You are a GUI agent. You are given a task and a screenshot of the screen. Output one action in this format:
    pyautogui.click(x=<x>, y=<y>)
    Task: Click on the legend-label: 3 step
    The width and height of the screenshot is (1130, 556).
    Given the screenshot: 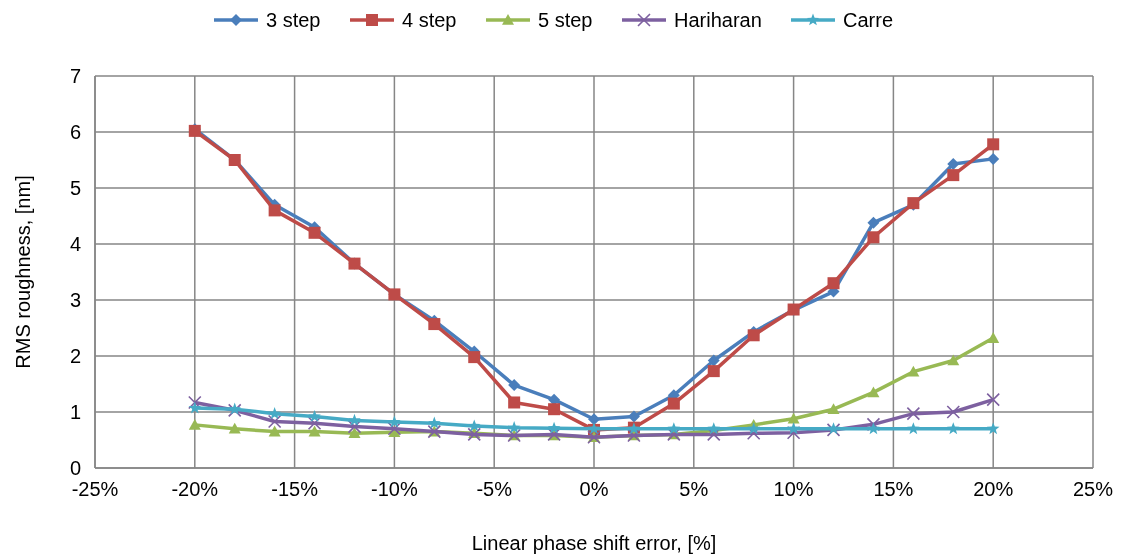 What is the action you would take?
    pyautogui.click(x=293, y=20)
    